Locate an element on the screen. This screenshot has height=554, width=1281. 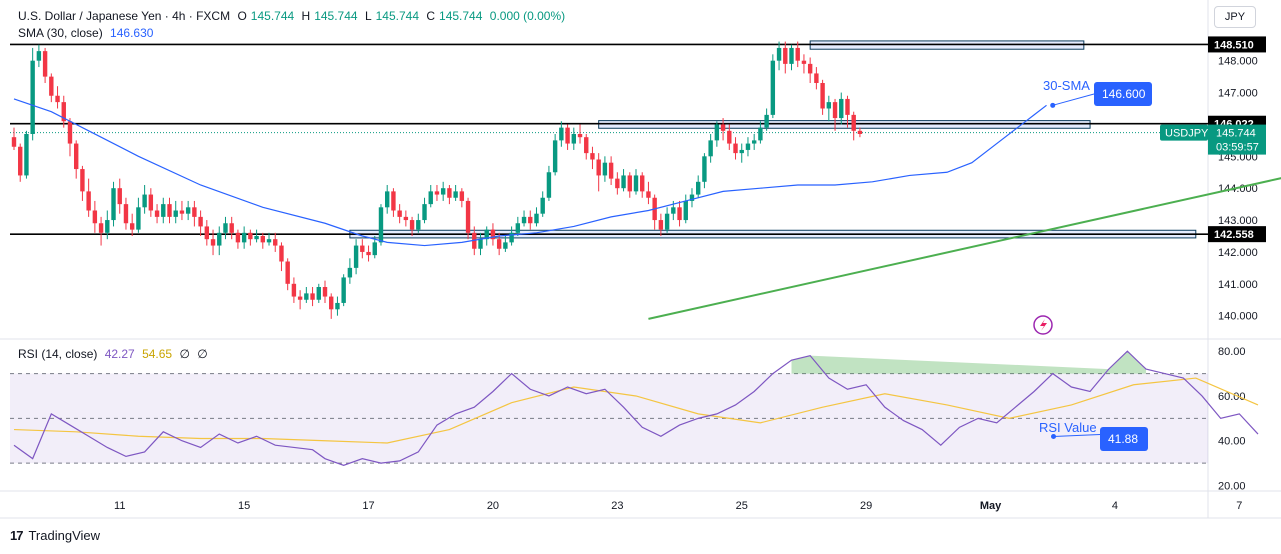
footer: 17 TradingView is located at coordinates (55, 535).